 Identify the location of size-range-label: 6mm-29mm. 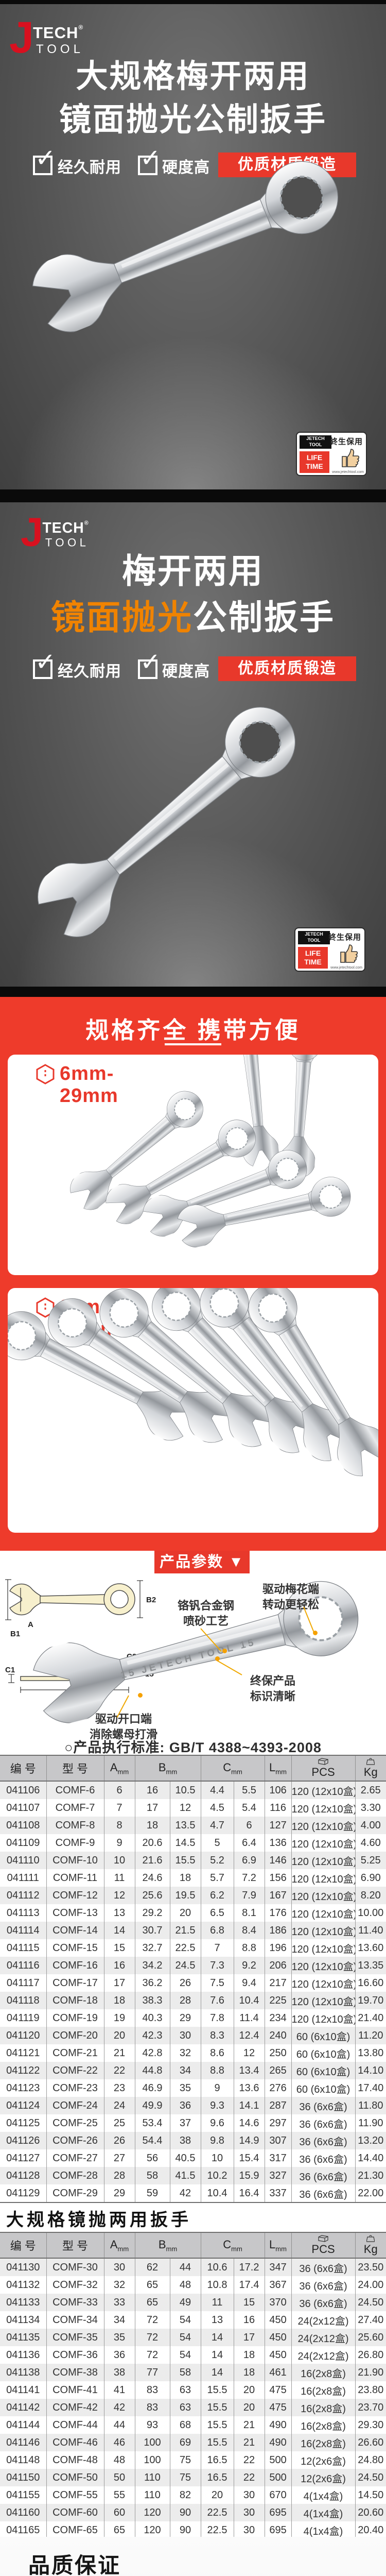
(89, 1085).